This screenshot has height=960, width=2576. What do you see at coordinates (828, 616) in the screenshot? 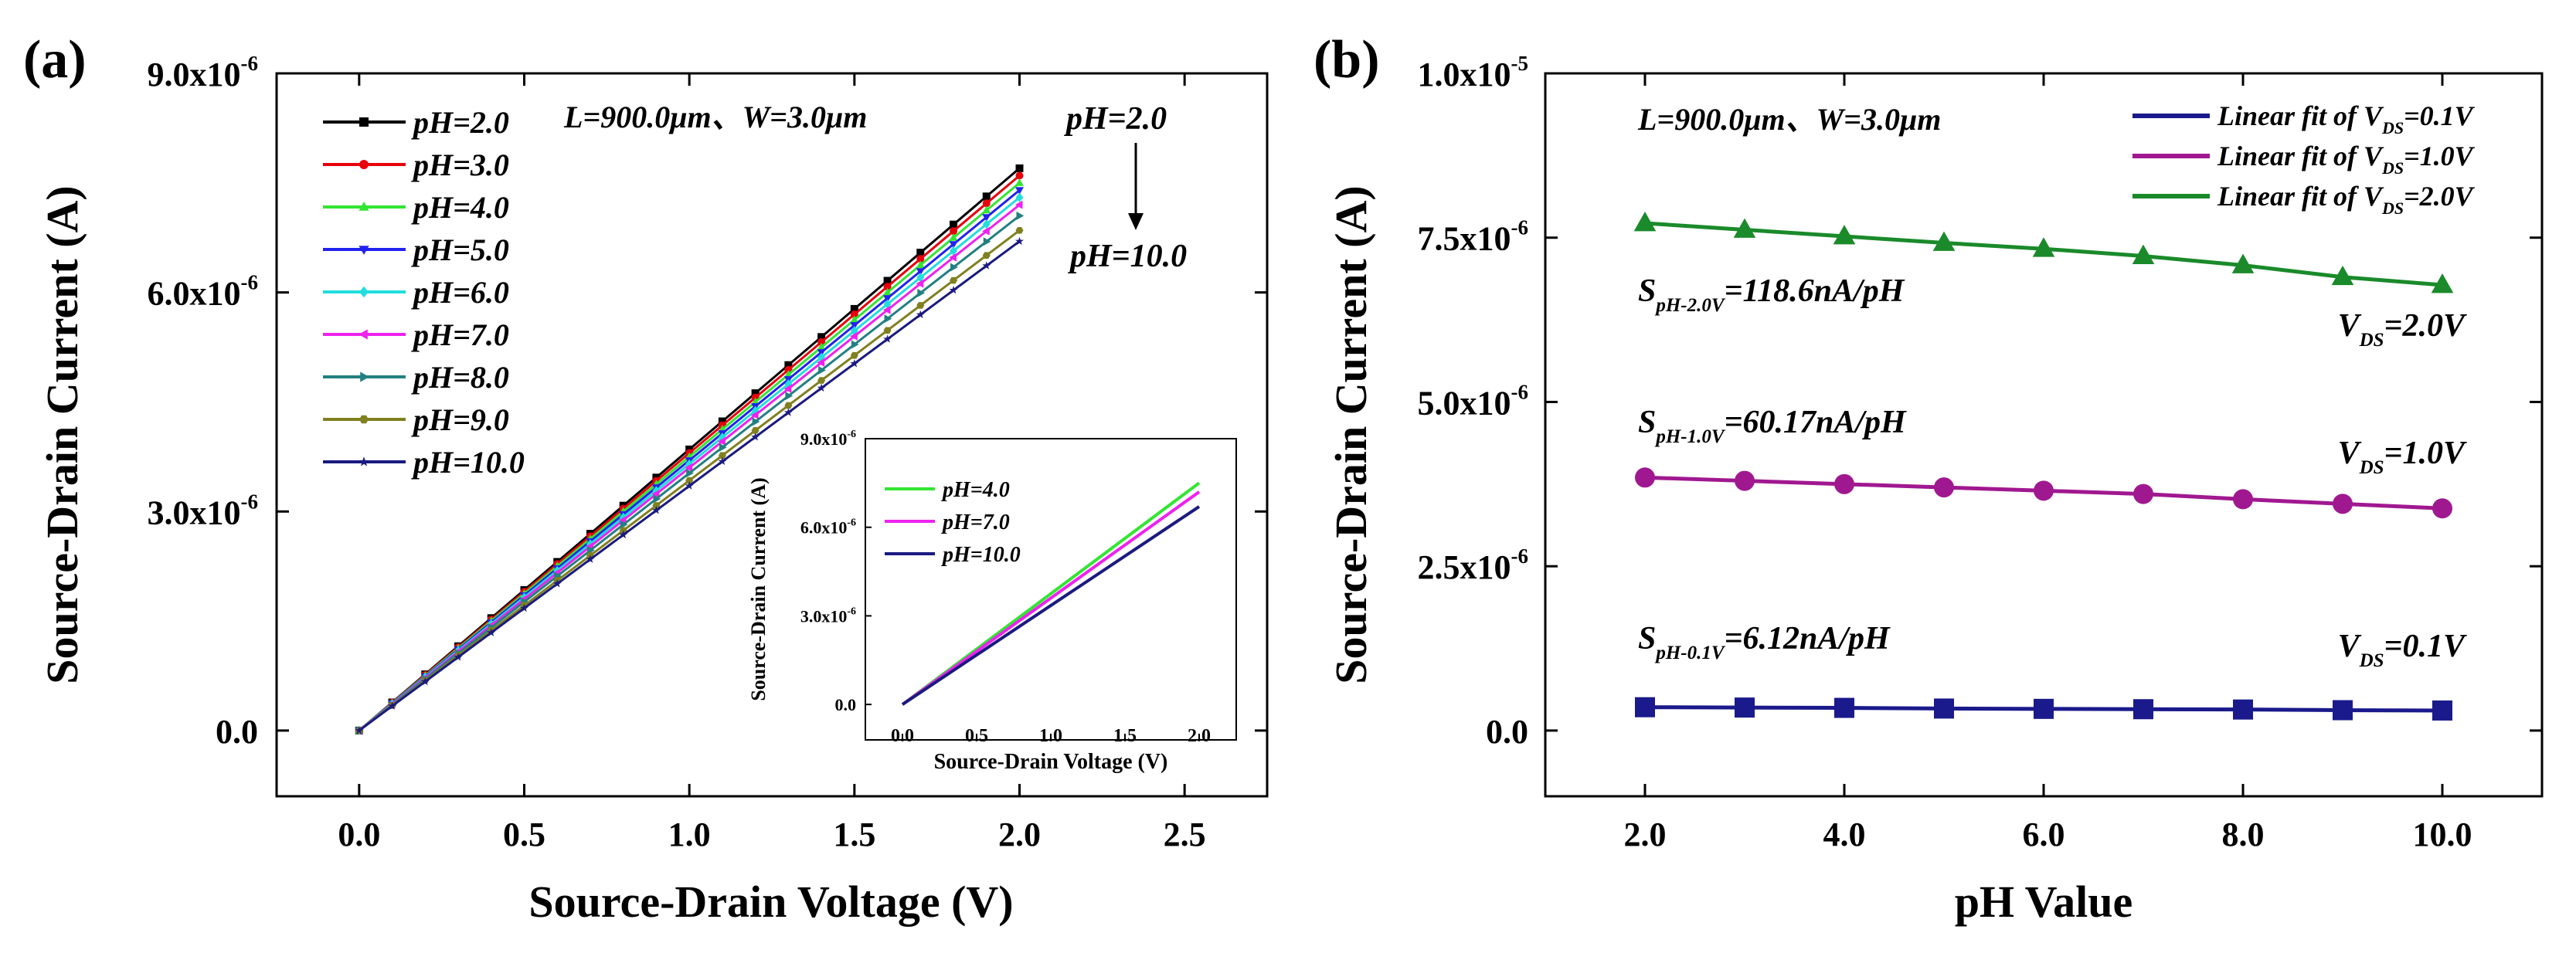
I see `inset-y-tick-label: 3.0x10⁻⁶` at bounding box center [828, 616].